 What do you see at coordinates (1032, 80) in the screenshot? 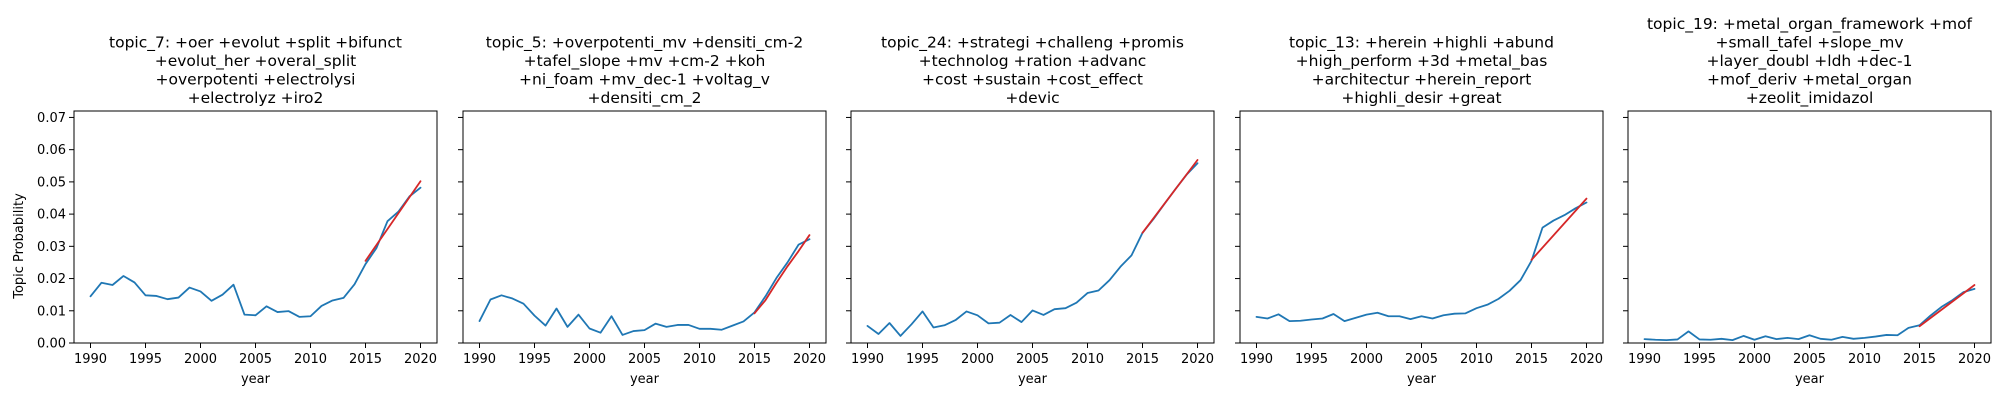
I see `chart-title-line: +cost +sustain +cost_effect` at bounding box center [1032, 80].